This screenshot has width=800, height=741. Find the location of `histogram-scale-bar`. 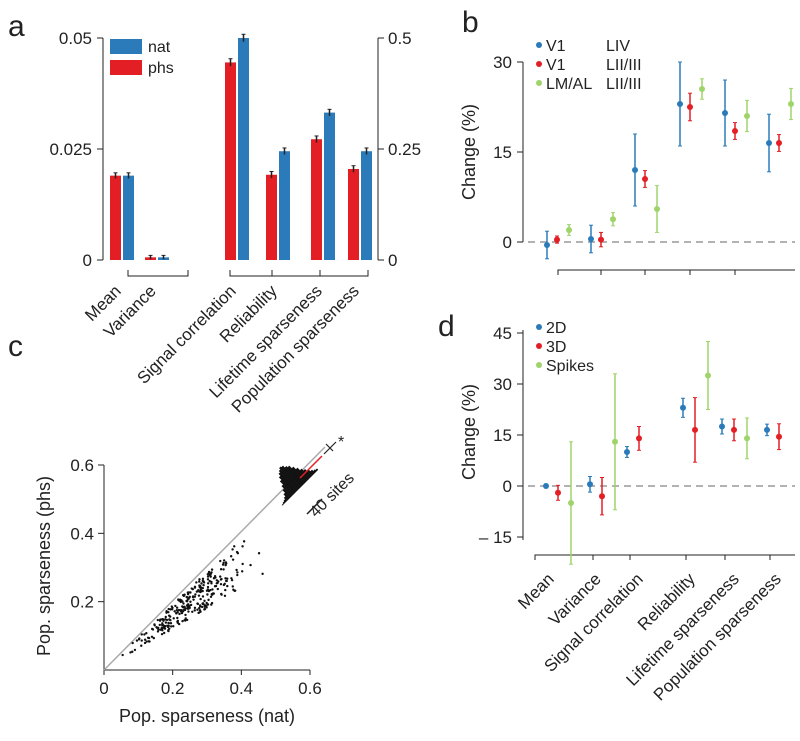

histogram-scale-bar is located at coordinates (314, 506).